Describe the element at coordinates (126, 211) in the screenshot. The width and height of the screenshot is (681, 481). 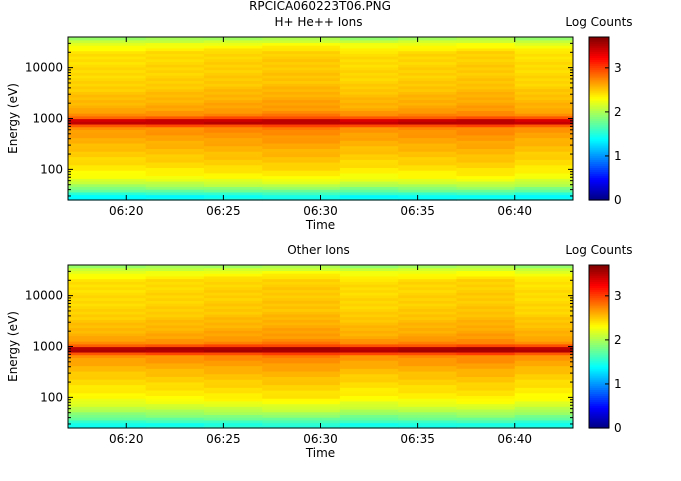
I see `x-tick-label: 06:20` at that location.